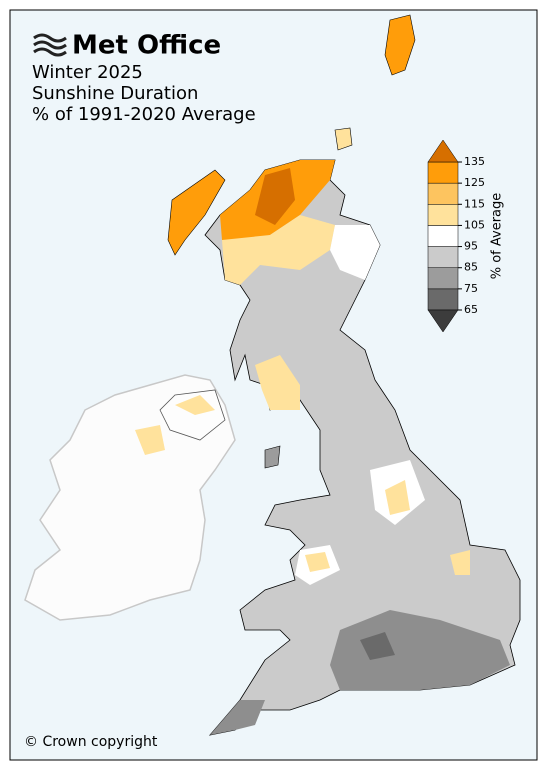 This screenshot has width=547, height=774. Describe the element at coordinates (471, 288) in the screenshot. I see `colorbar-tick-label: 75` at that location.